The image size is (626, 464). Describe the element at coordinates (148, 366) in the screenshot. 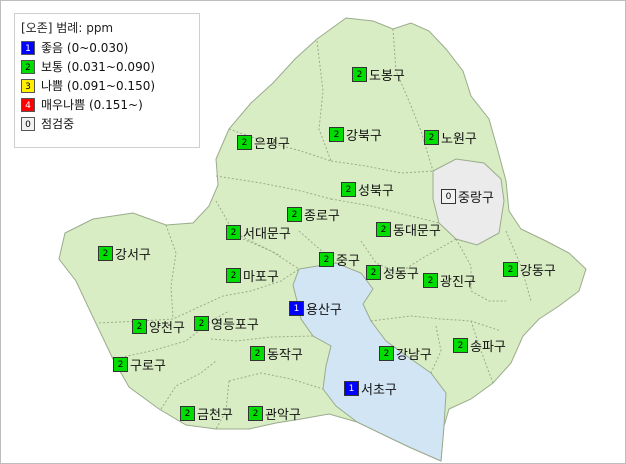

I see `district-name: 구로구` at that location.